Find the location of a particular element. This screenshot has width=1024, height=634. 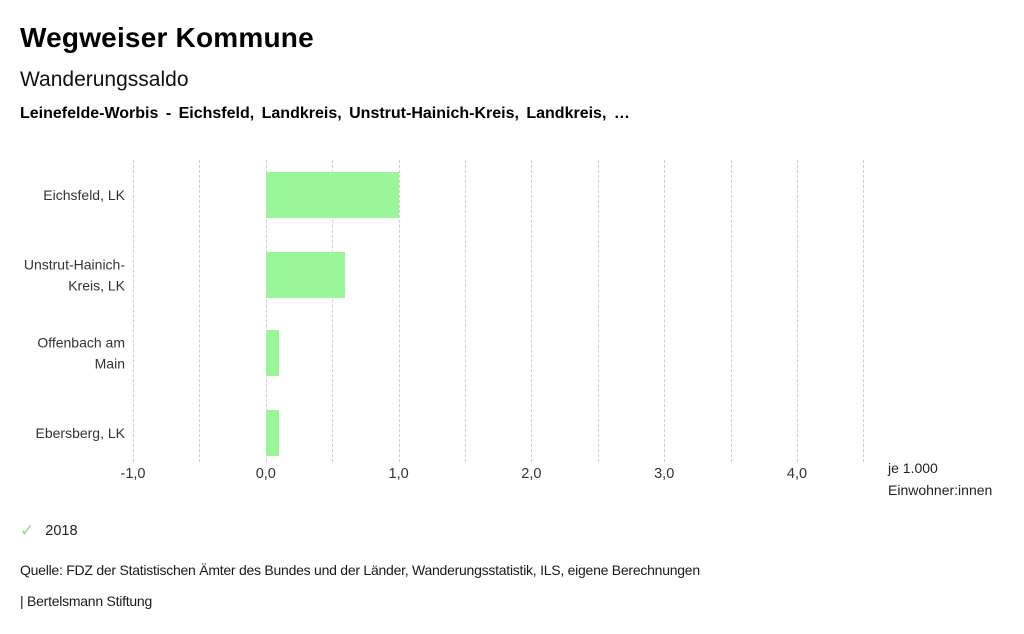

x-tick-label: 4,0 is located at coordinates (797, 474).